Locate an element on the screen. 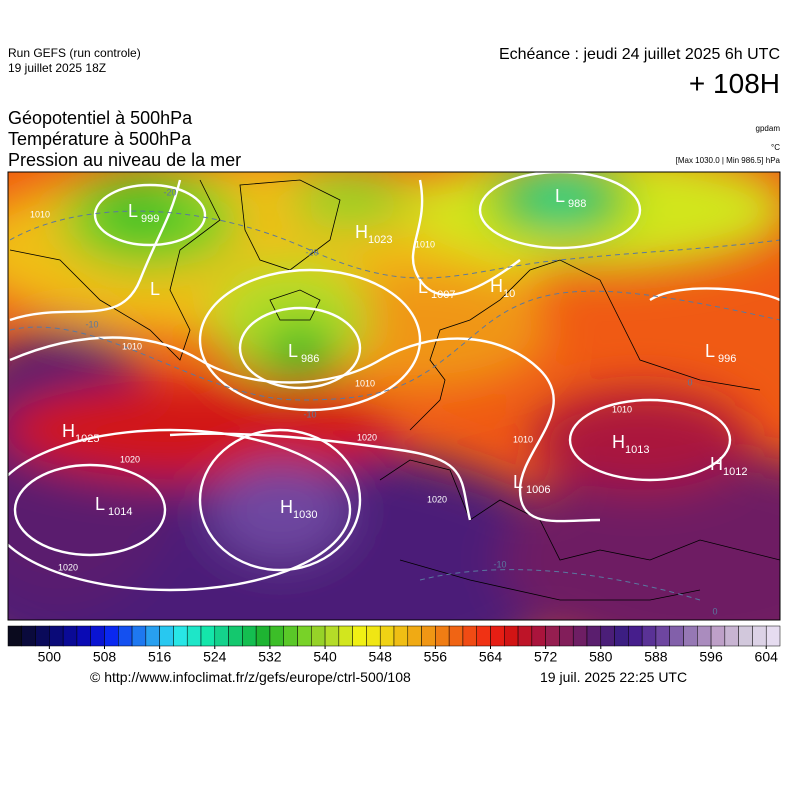 Image resolution: width=788 pixels, height=789 pixels. pressure-center-value: 1006 is located at coordinates (538, 490).